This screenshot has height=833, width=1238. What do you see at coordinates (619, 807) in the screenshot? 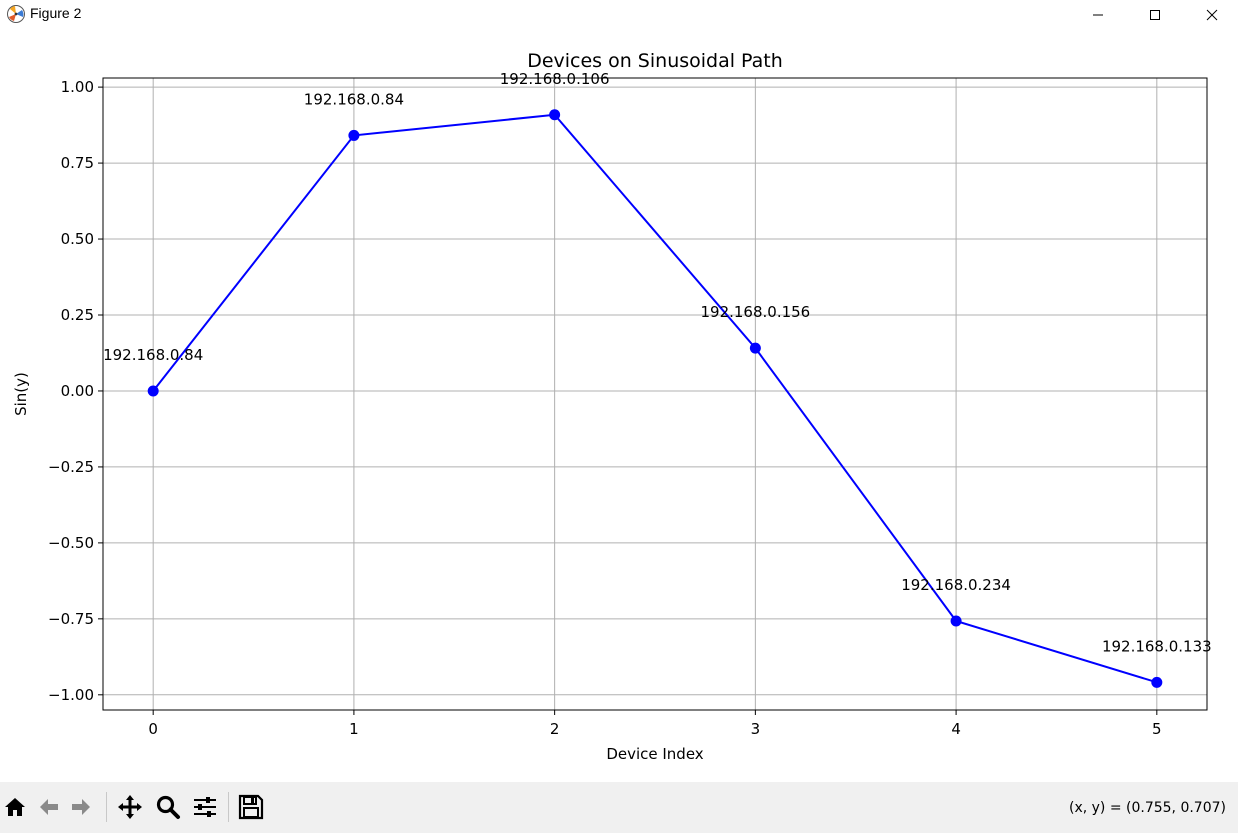
I see `navigation-toolbar: (x, y) = (0.755, 0.707)` at bounding box center [619, 807].